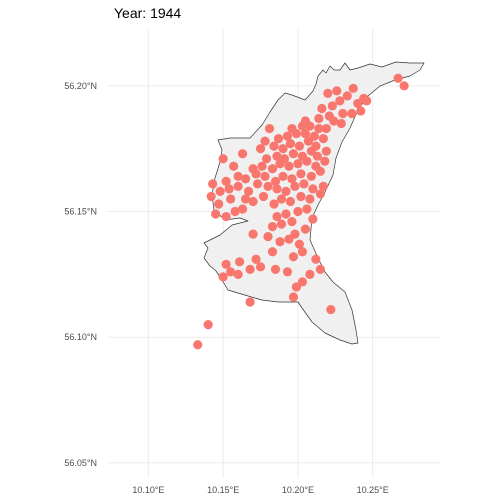 The width and height of the screenshot is (500, 500). I want to click on y-tick-label: 56.15°N, so click(80, 212).